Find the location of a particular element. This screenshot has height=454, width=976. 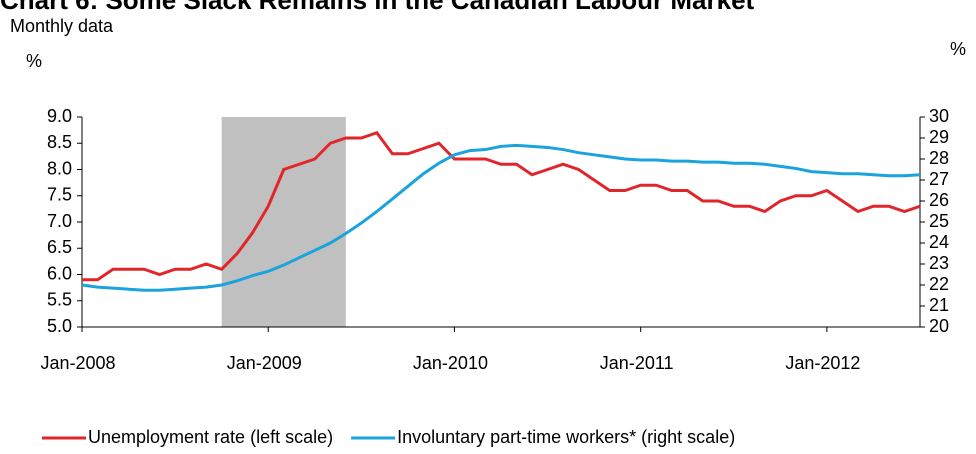

y-tick-label: 6.0 is located at coordinates (59, 273).